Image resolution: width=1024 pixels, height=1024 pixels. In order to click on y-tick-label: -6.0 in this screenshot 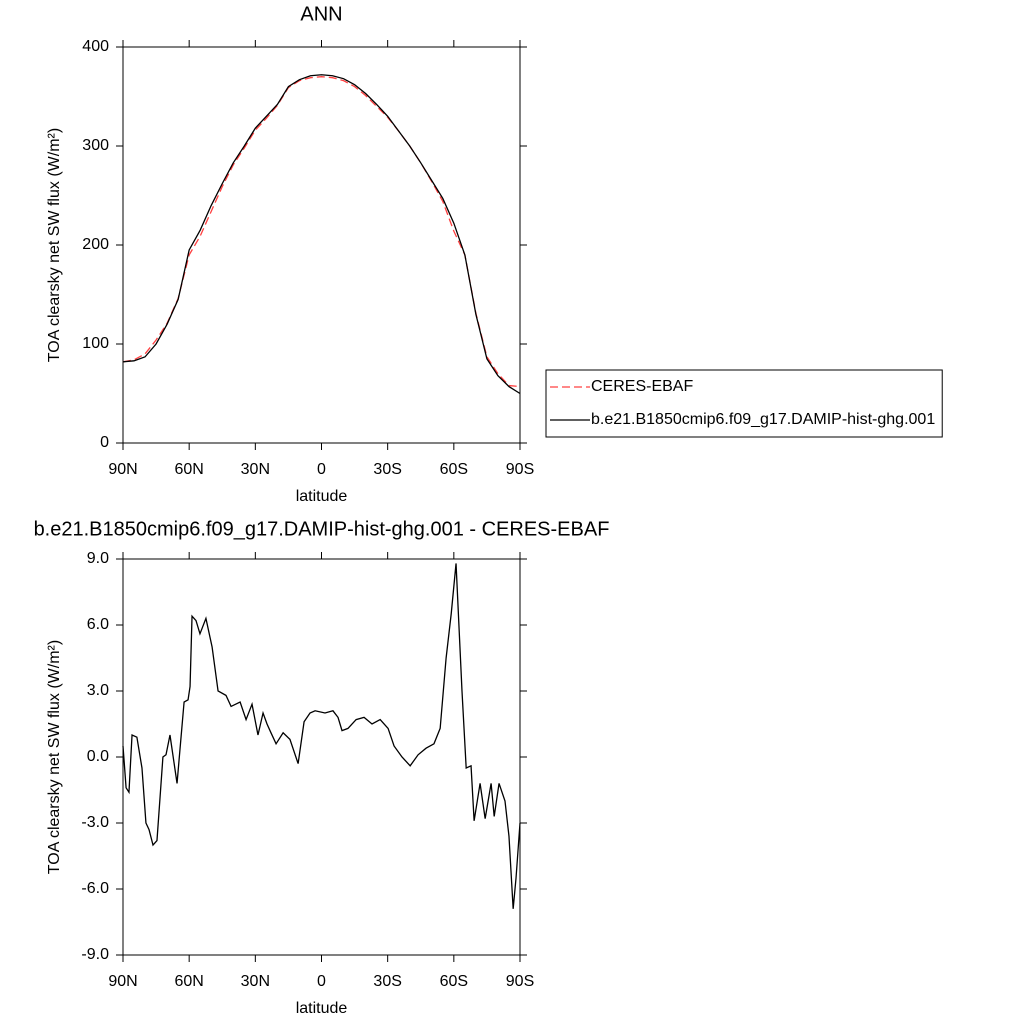, I will do `click(95, 888)`.